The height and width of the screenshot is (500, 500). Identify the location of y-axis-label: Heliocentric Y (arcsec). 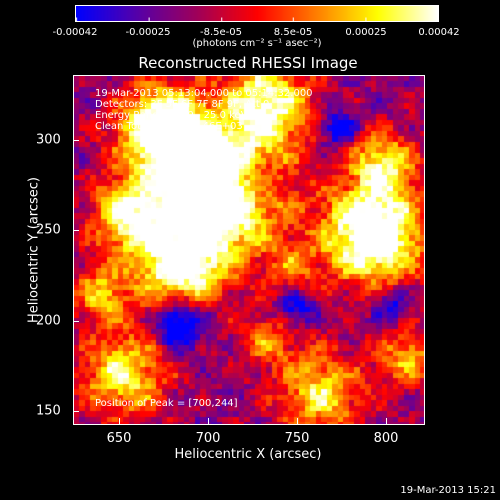
(34, 250).